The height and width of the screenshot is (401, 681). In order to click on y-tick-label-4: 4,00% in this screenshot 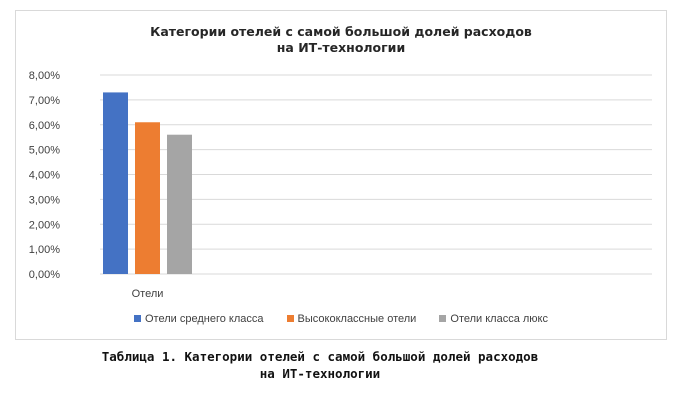, I will do `click(44, 176)`.